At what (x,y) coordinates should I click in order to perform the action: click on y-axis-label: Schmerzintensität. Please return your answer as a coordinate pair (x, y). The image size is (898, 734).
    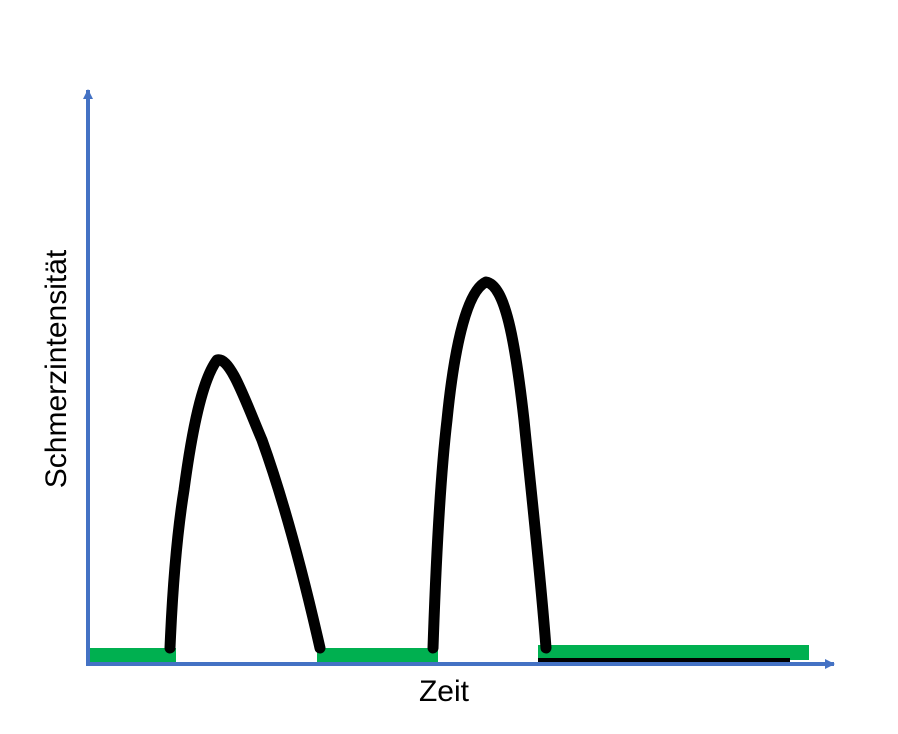
    Looking at the image, I should click on (56, 368).